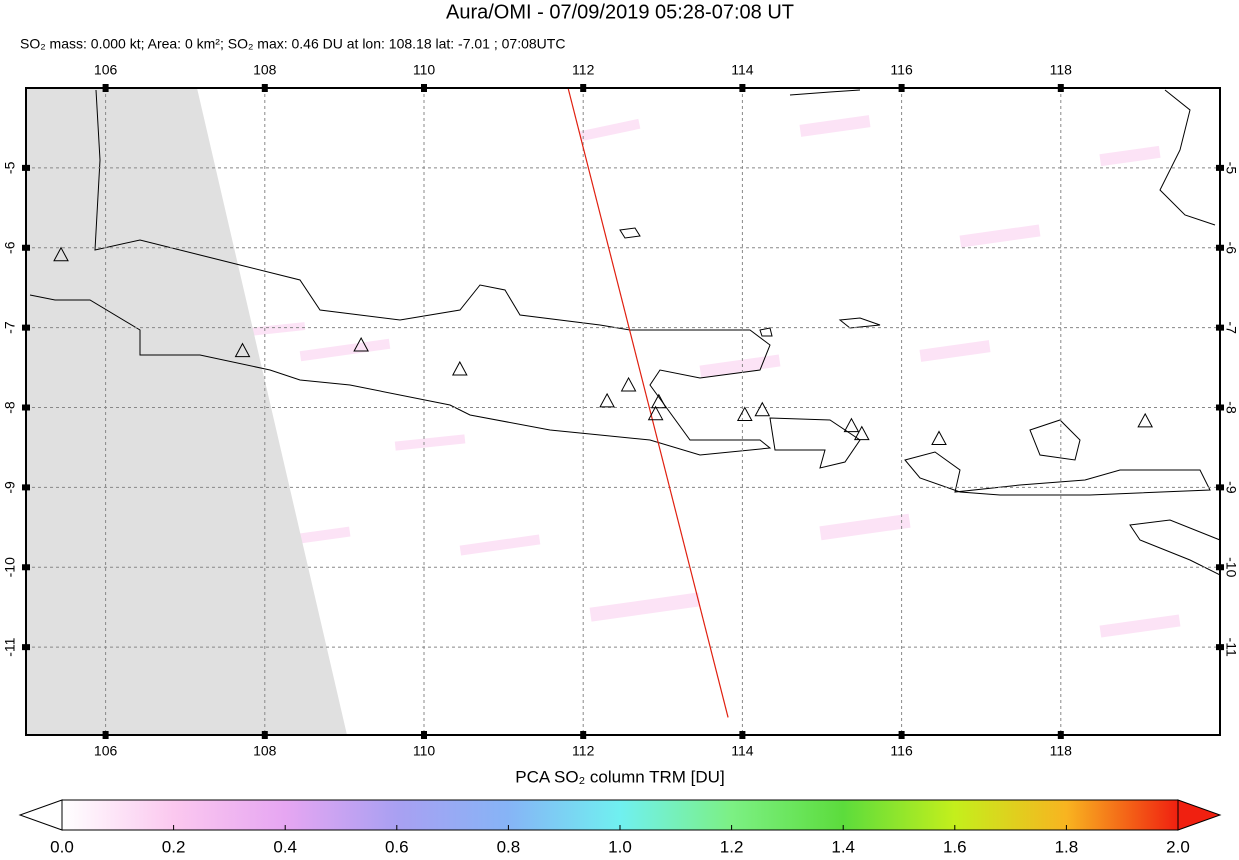 The height and width of the screenshot is (860, 1239). What do you see at coordinates (619, 776) in the screenshot?
I see `colorbar-label: PCA SO₂ column TRM [DU]` at bounding box center [619, 776].